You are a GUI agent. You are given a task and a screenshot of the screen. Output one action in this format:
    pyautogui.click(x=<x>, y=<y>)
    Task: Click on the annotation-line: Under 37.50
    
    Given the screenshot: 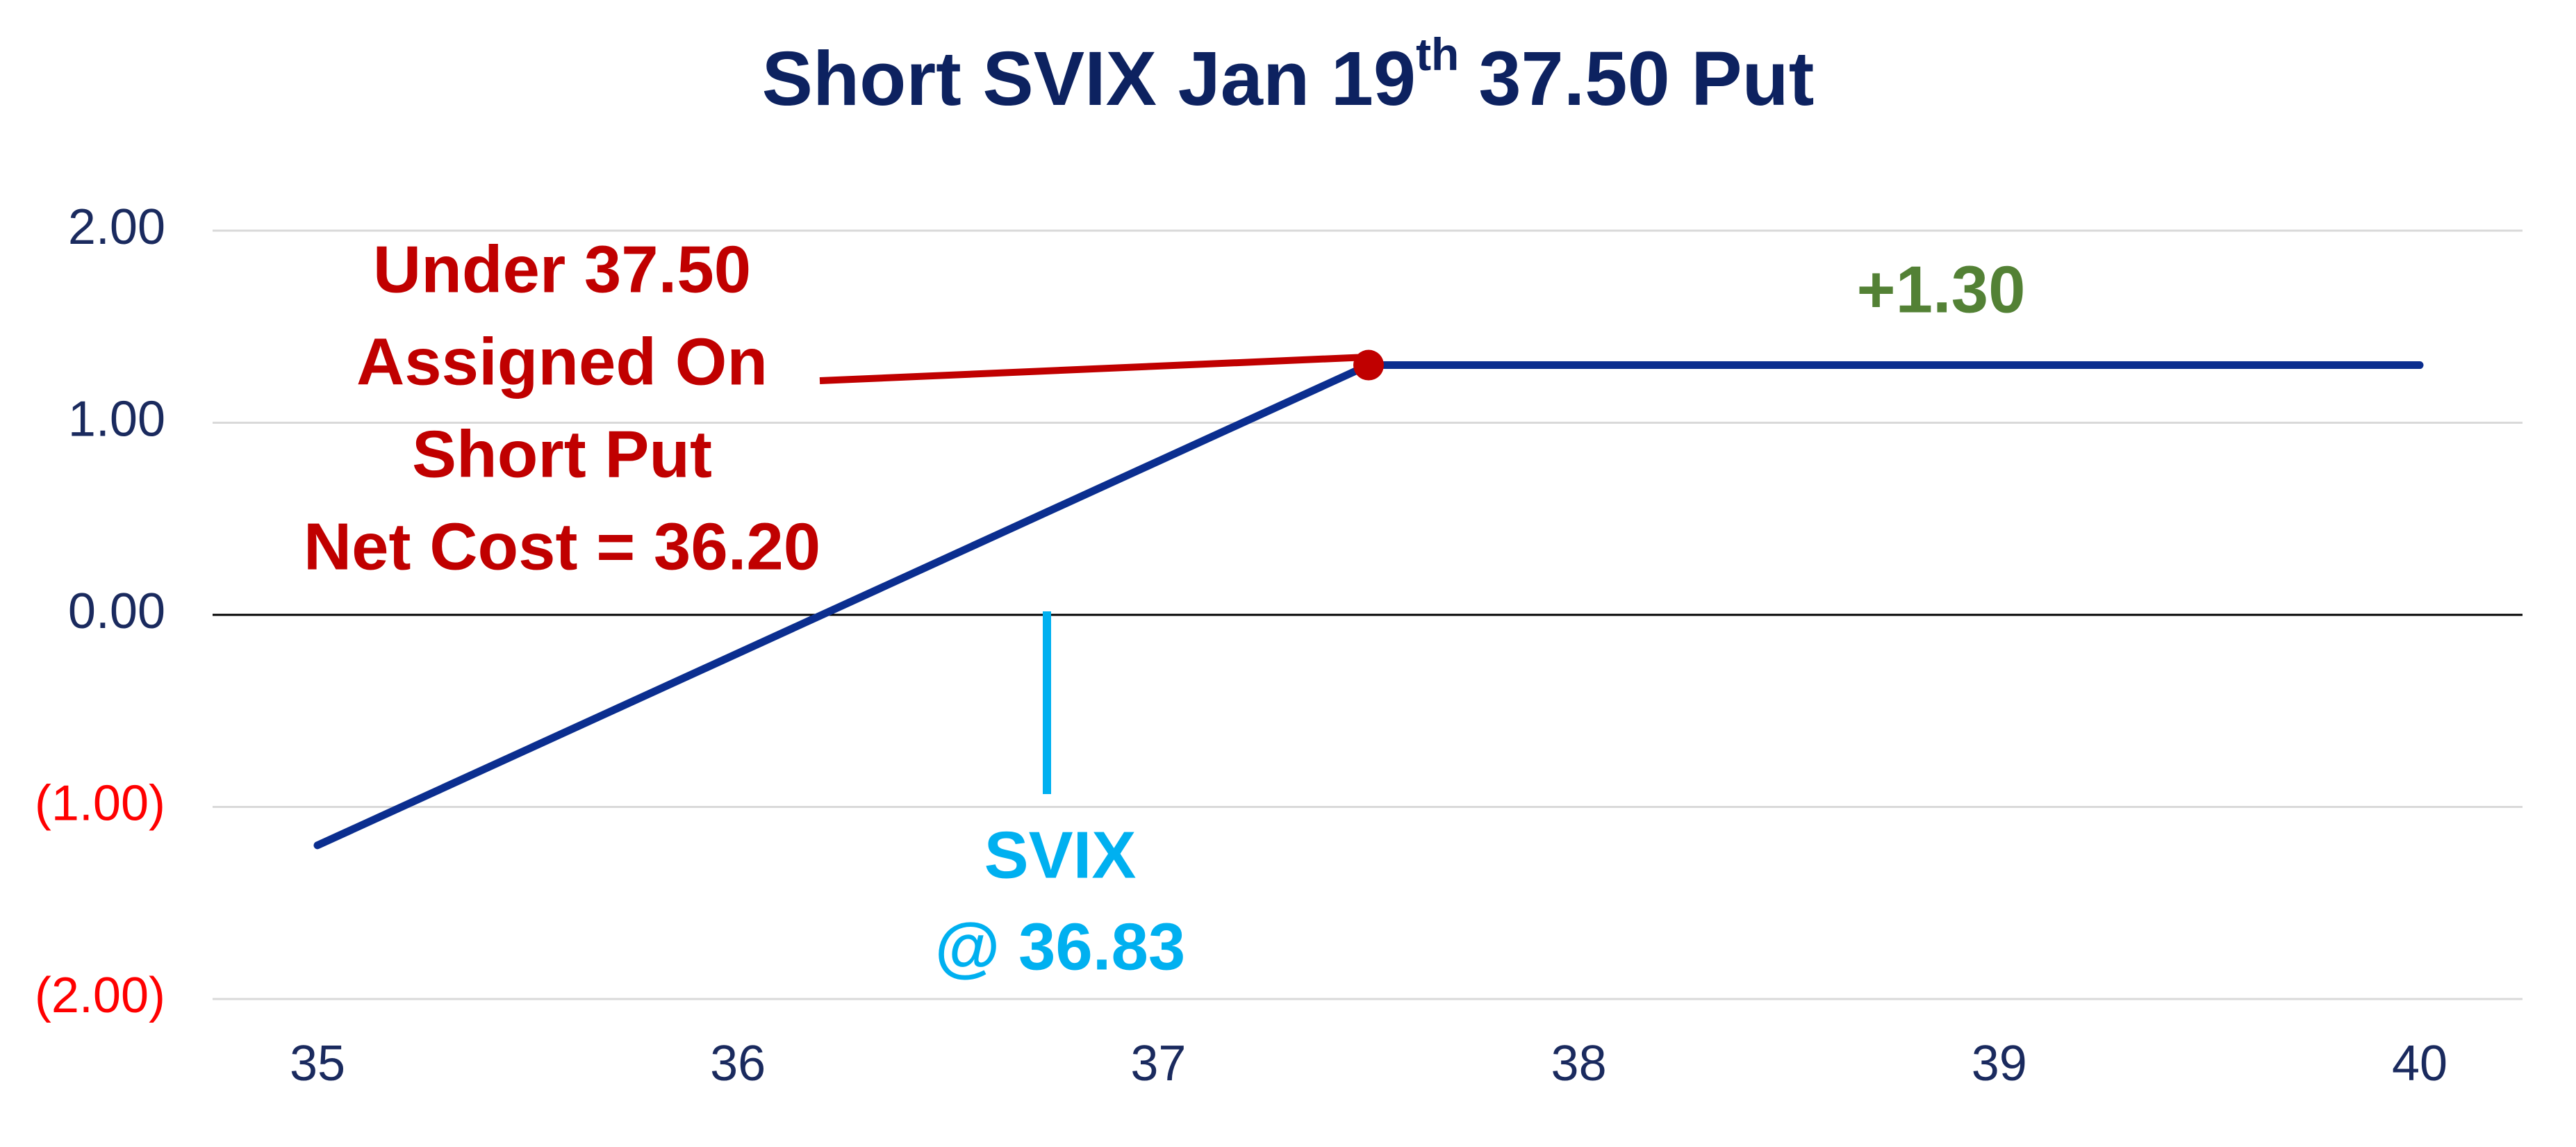 What is the action you would take?
    pyautogui.click(x=562, y=269)
    